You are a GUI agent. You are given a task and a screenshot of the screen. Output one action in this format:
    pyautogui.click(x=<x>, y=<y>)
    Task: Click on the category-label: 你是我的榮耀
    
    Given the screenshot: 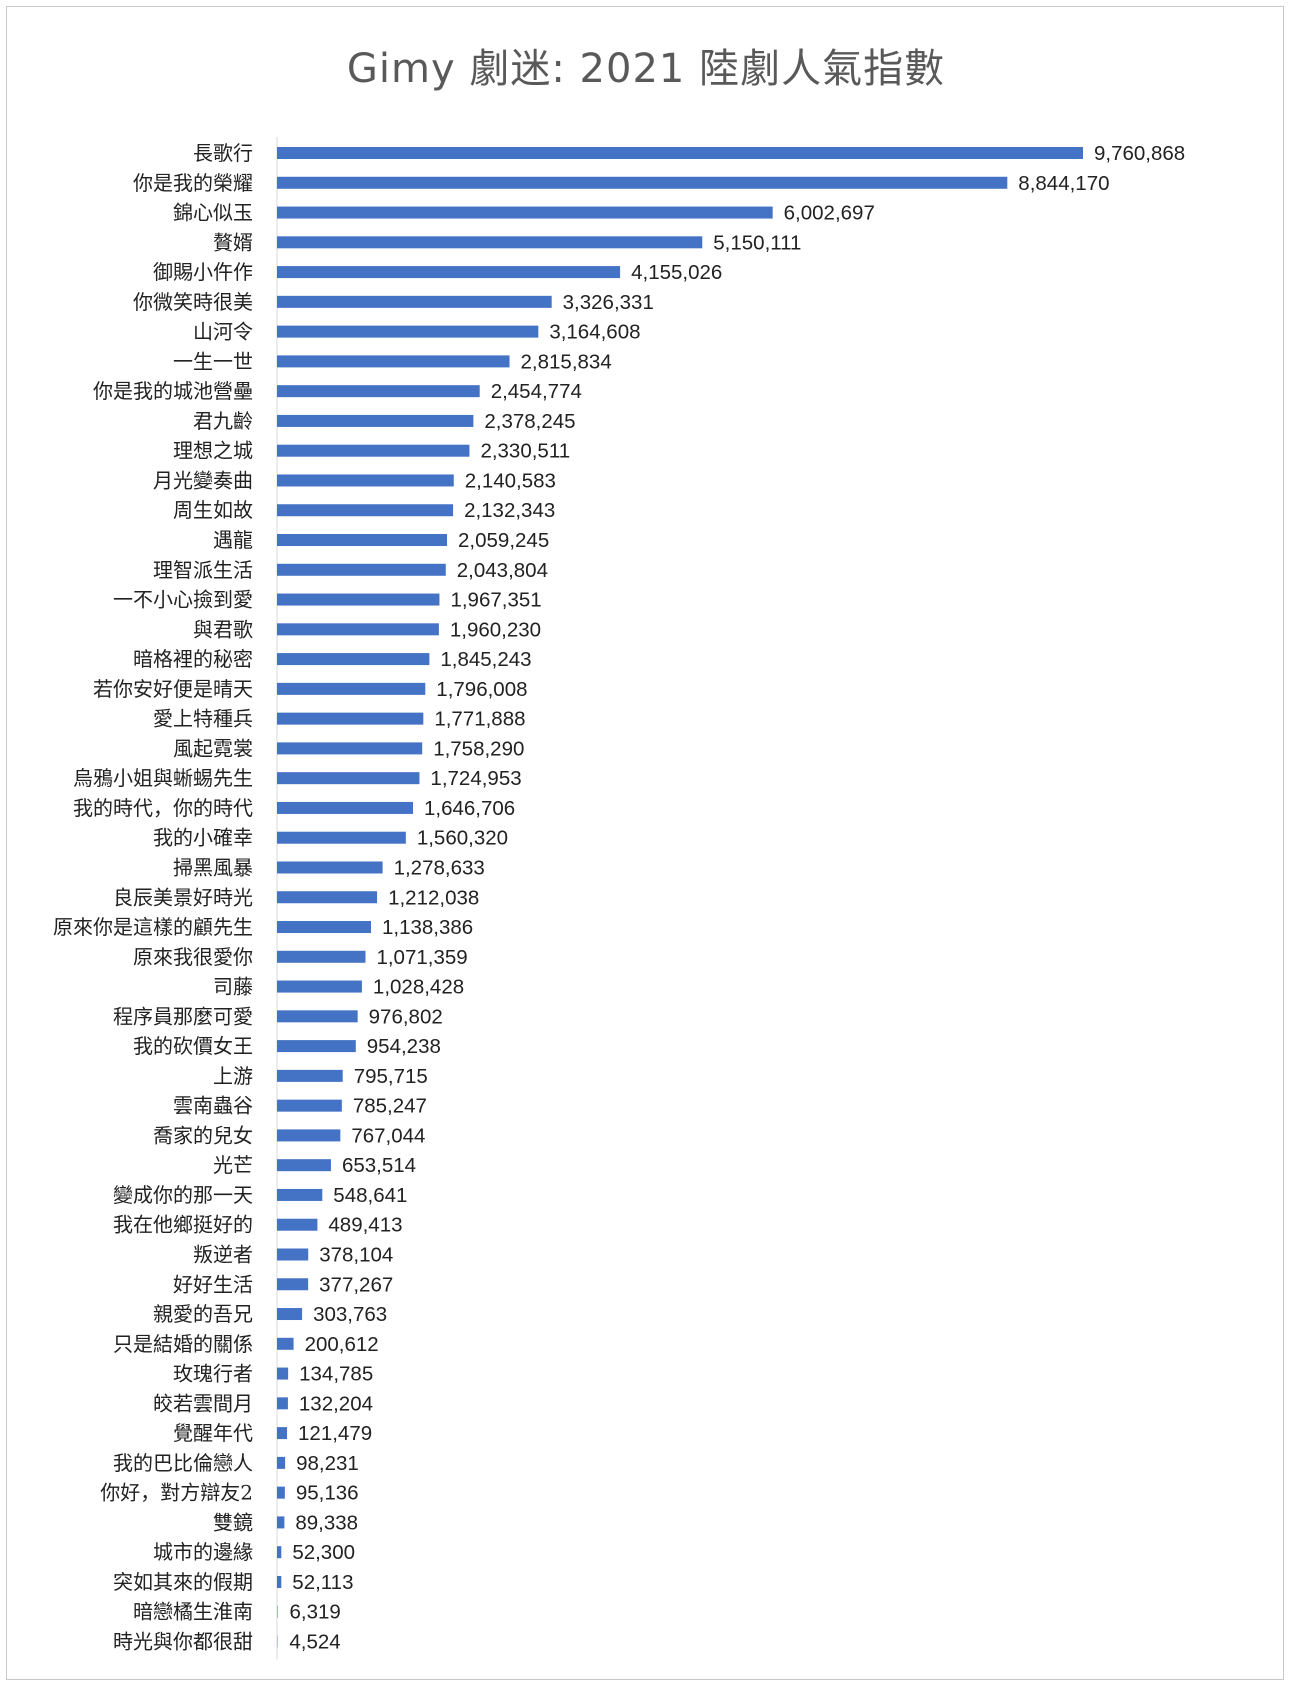 What is the action you would take?
    pyautogui.click(x=193, y=183)
    